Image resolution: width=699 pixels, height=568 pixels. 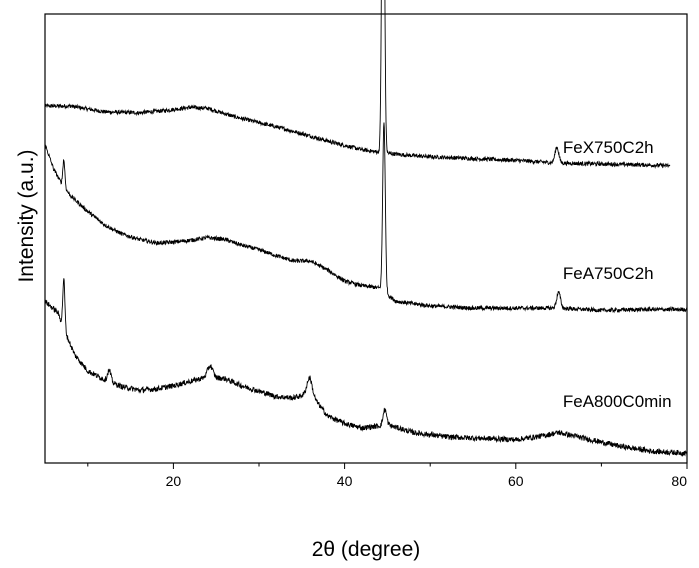 I want to click on series-labels: FeX750C2h FeA750C2h FeA800C0min, so click(x=617, y=274).